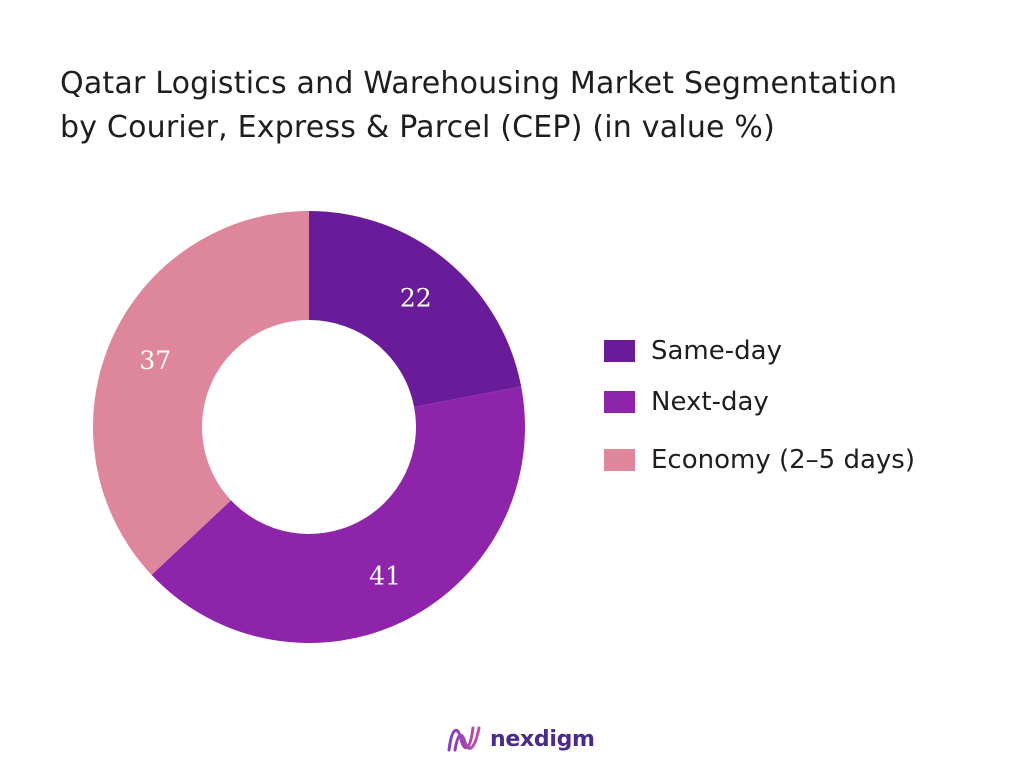 This screenshot has width=1024, height=768. Describe the element at coordinates (619, 351) in the screenshot. I see `legend-swatch-same-day` at that location.